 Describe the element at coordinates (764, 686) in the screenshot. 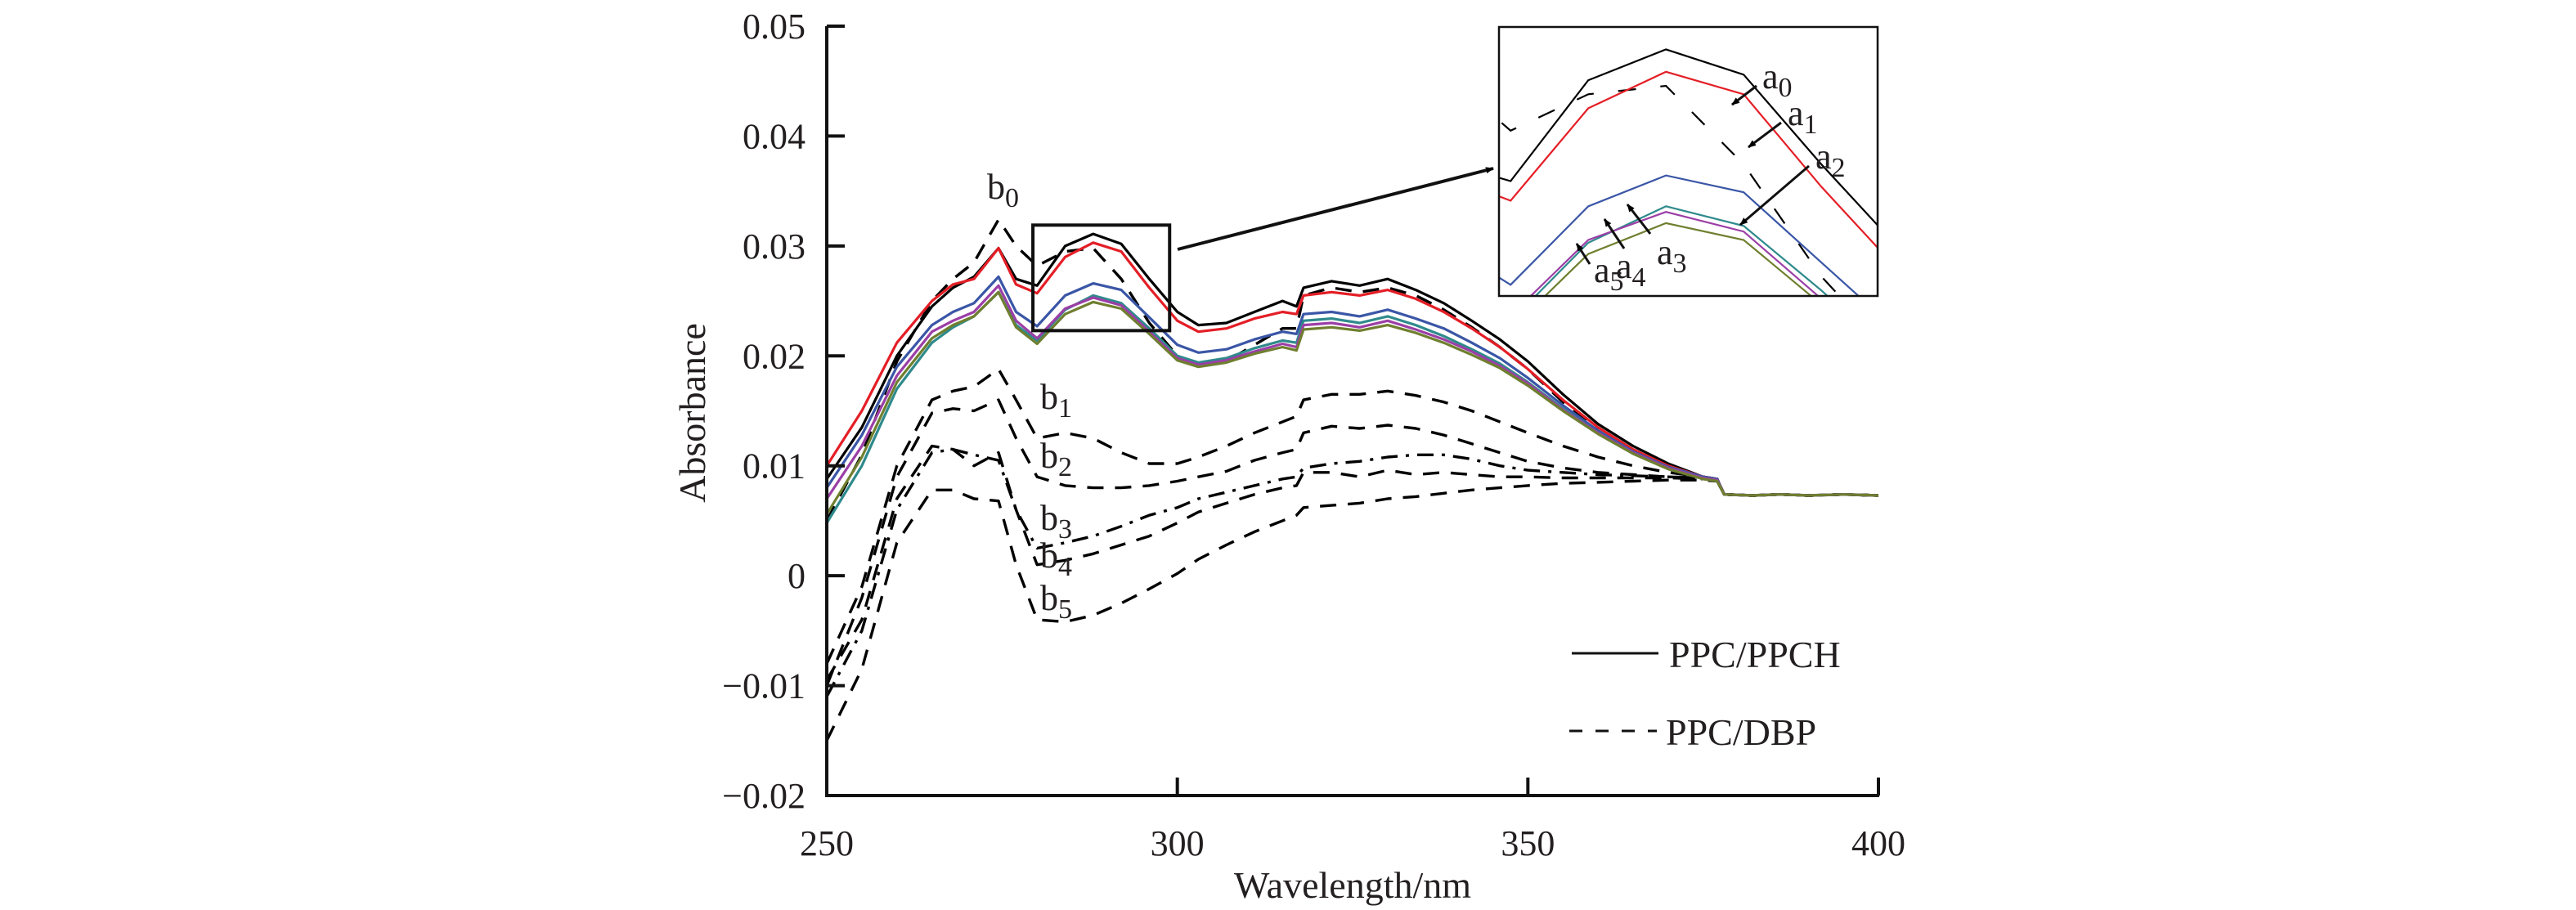

I see `y-tick-label: −0.01` at that location.